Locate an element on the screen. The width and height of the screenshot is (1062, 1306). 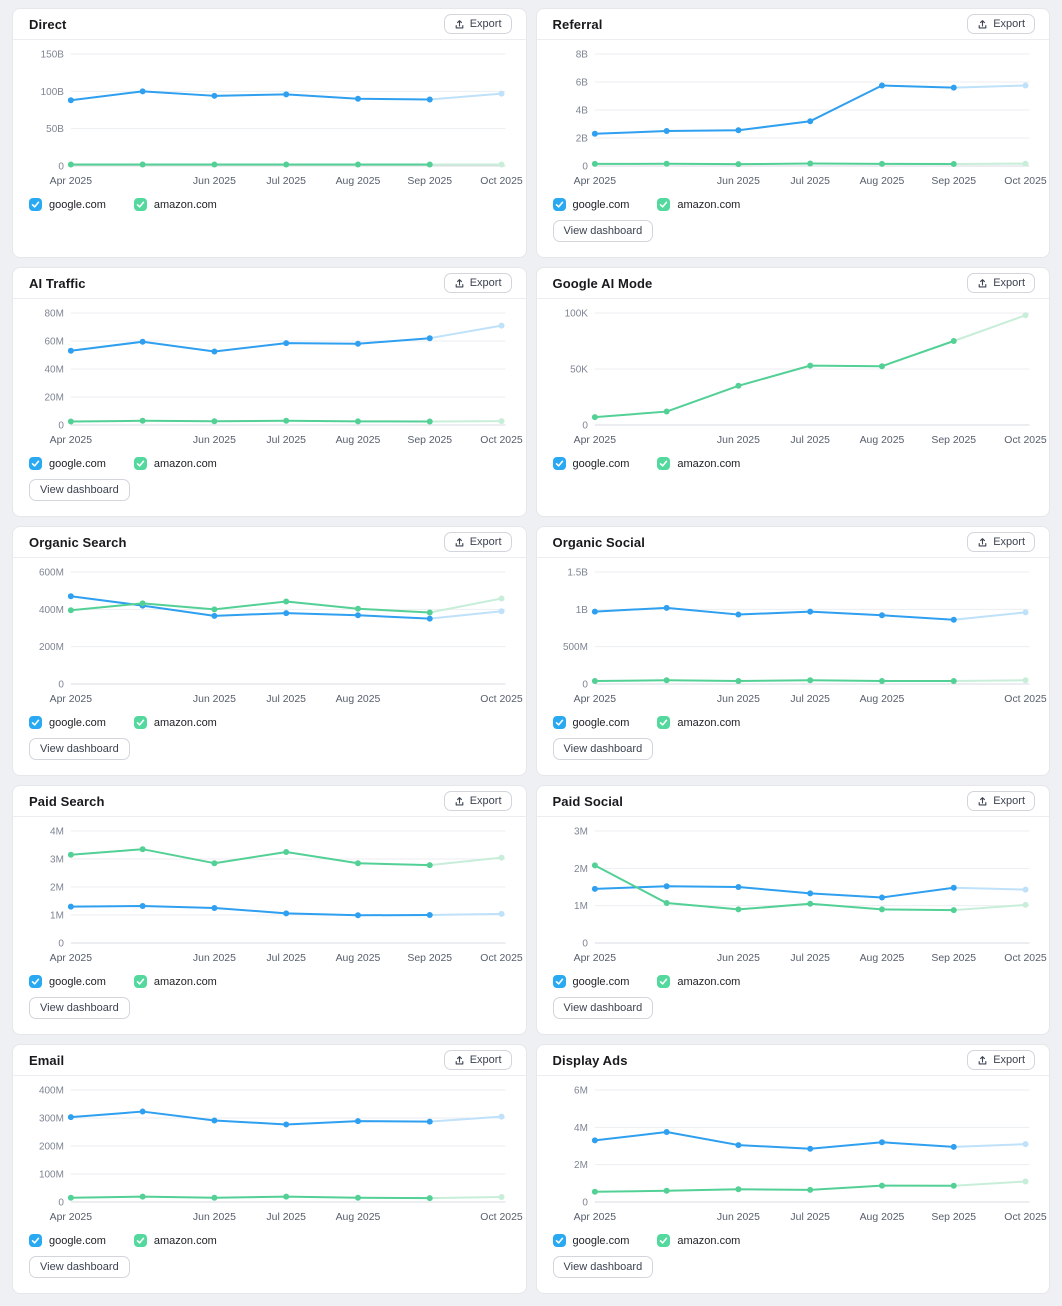
svg-text: 20M is located at coordinates (54, 397).